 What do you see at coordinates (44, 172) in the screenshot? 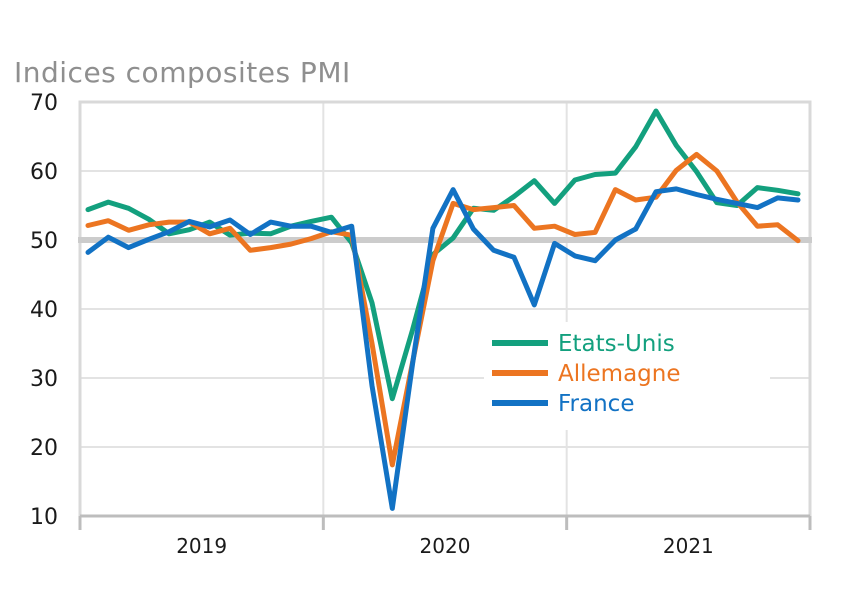
I see `y-tick-label: 60` at bounding box center [44, 172].